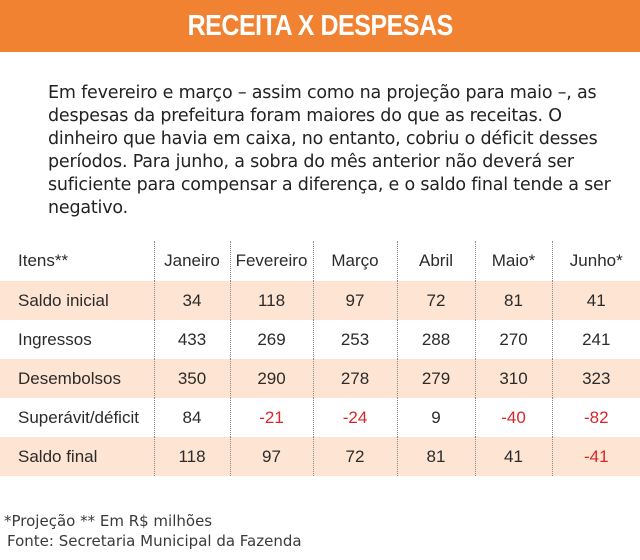 This screenshot has height=560, width=640. I want to click on table-cell: 278, so click(354, 378).